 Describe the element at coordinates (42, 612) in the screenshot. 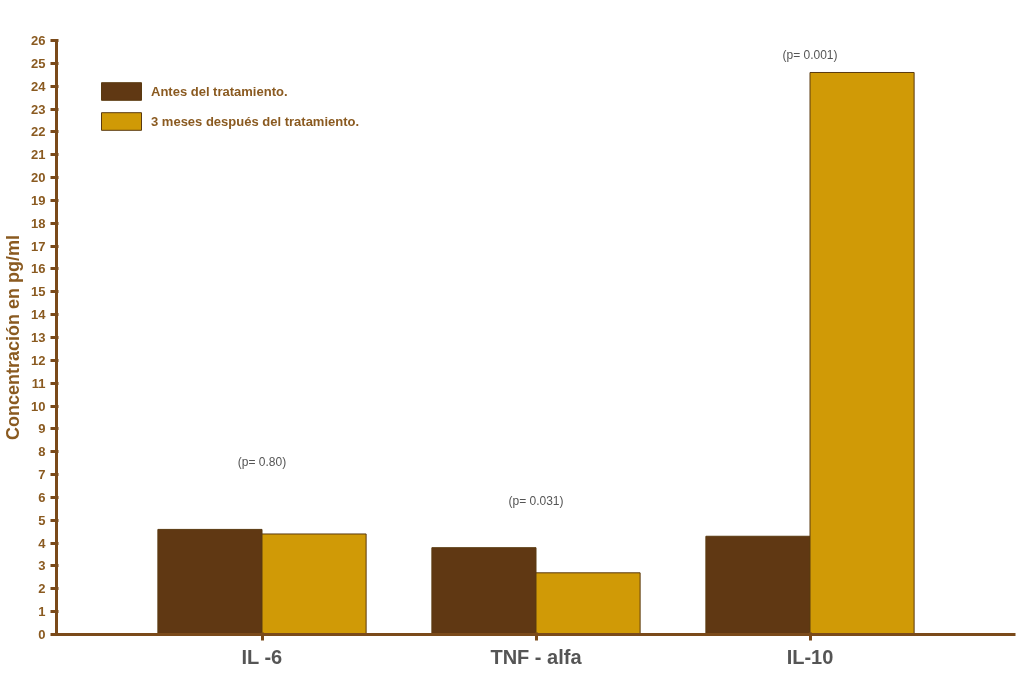

I see `y-tick-label: 1` at that location.